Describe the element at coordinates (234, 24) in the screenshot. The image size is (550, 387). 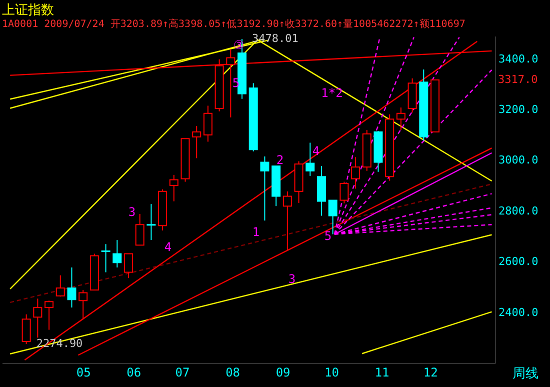
I see `chart-subtitle: 1A0001 2009/07/24 开3203.89↑高3398.05↑低3192.90↑收3372.60↑量1005462272↑额110697` at that location.